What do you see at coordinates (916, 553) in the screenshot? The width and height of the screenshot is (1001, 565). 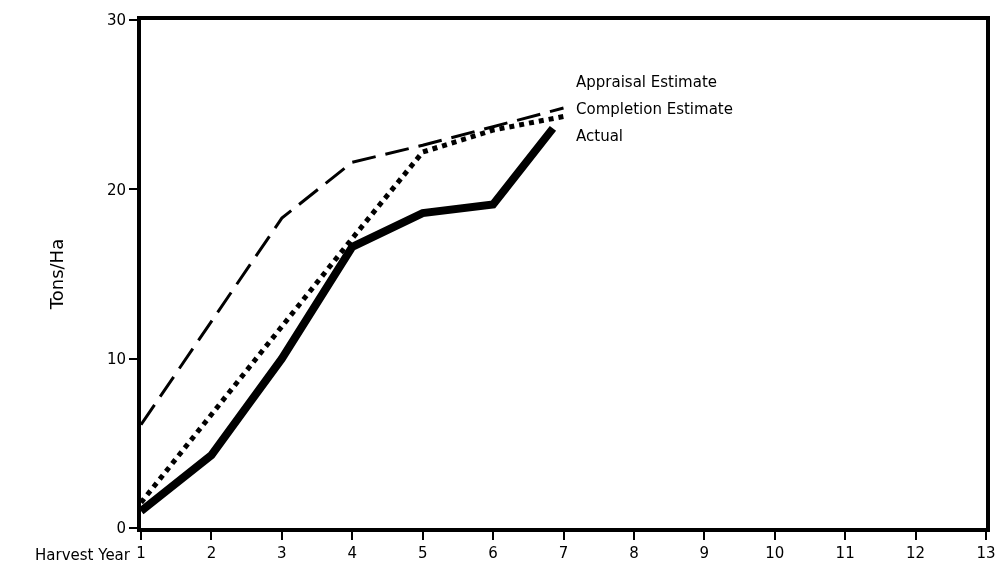 I see `x-tick-label: 12` at bounding box center [916, 553].